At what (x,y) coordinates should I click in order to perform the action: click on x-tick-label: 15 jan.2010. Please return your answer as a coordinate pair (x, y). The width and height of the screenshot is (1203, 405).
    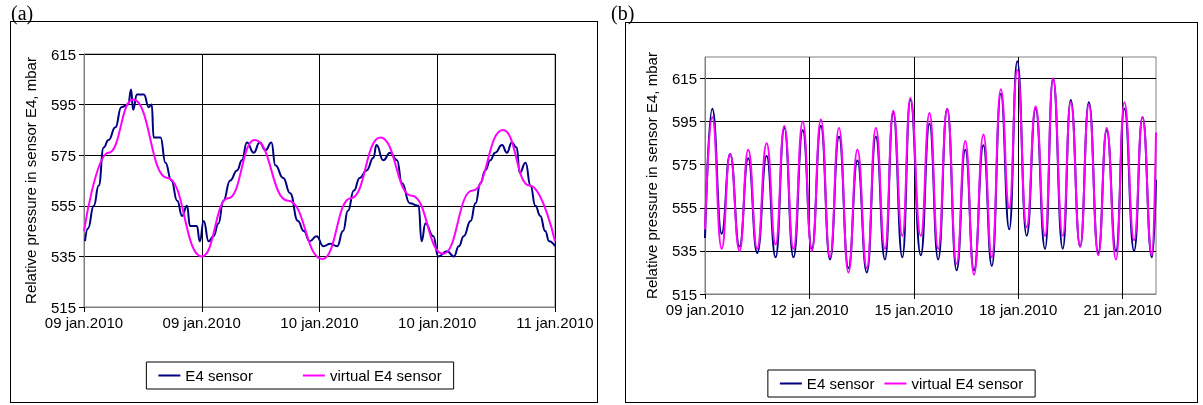
    Looking at the image, I should click on (914, 309).